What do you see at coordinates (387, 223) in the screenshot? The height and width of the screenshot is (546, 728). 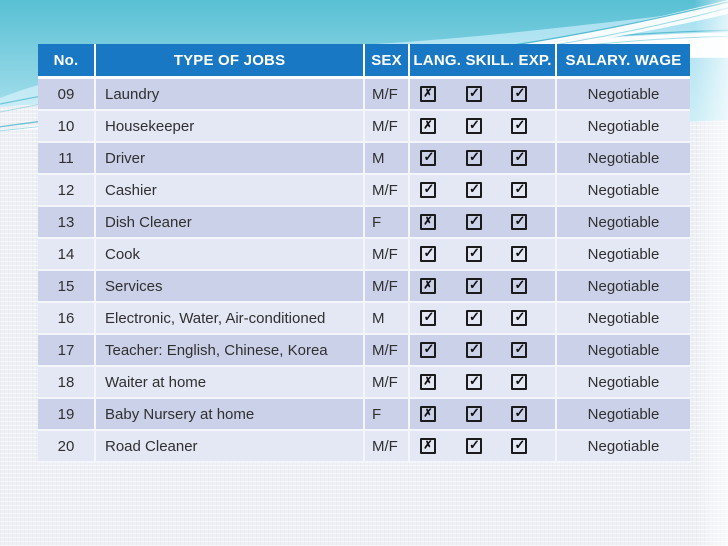 I see `cell-sex: F` at bounding box center [387, 223].